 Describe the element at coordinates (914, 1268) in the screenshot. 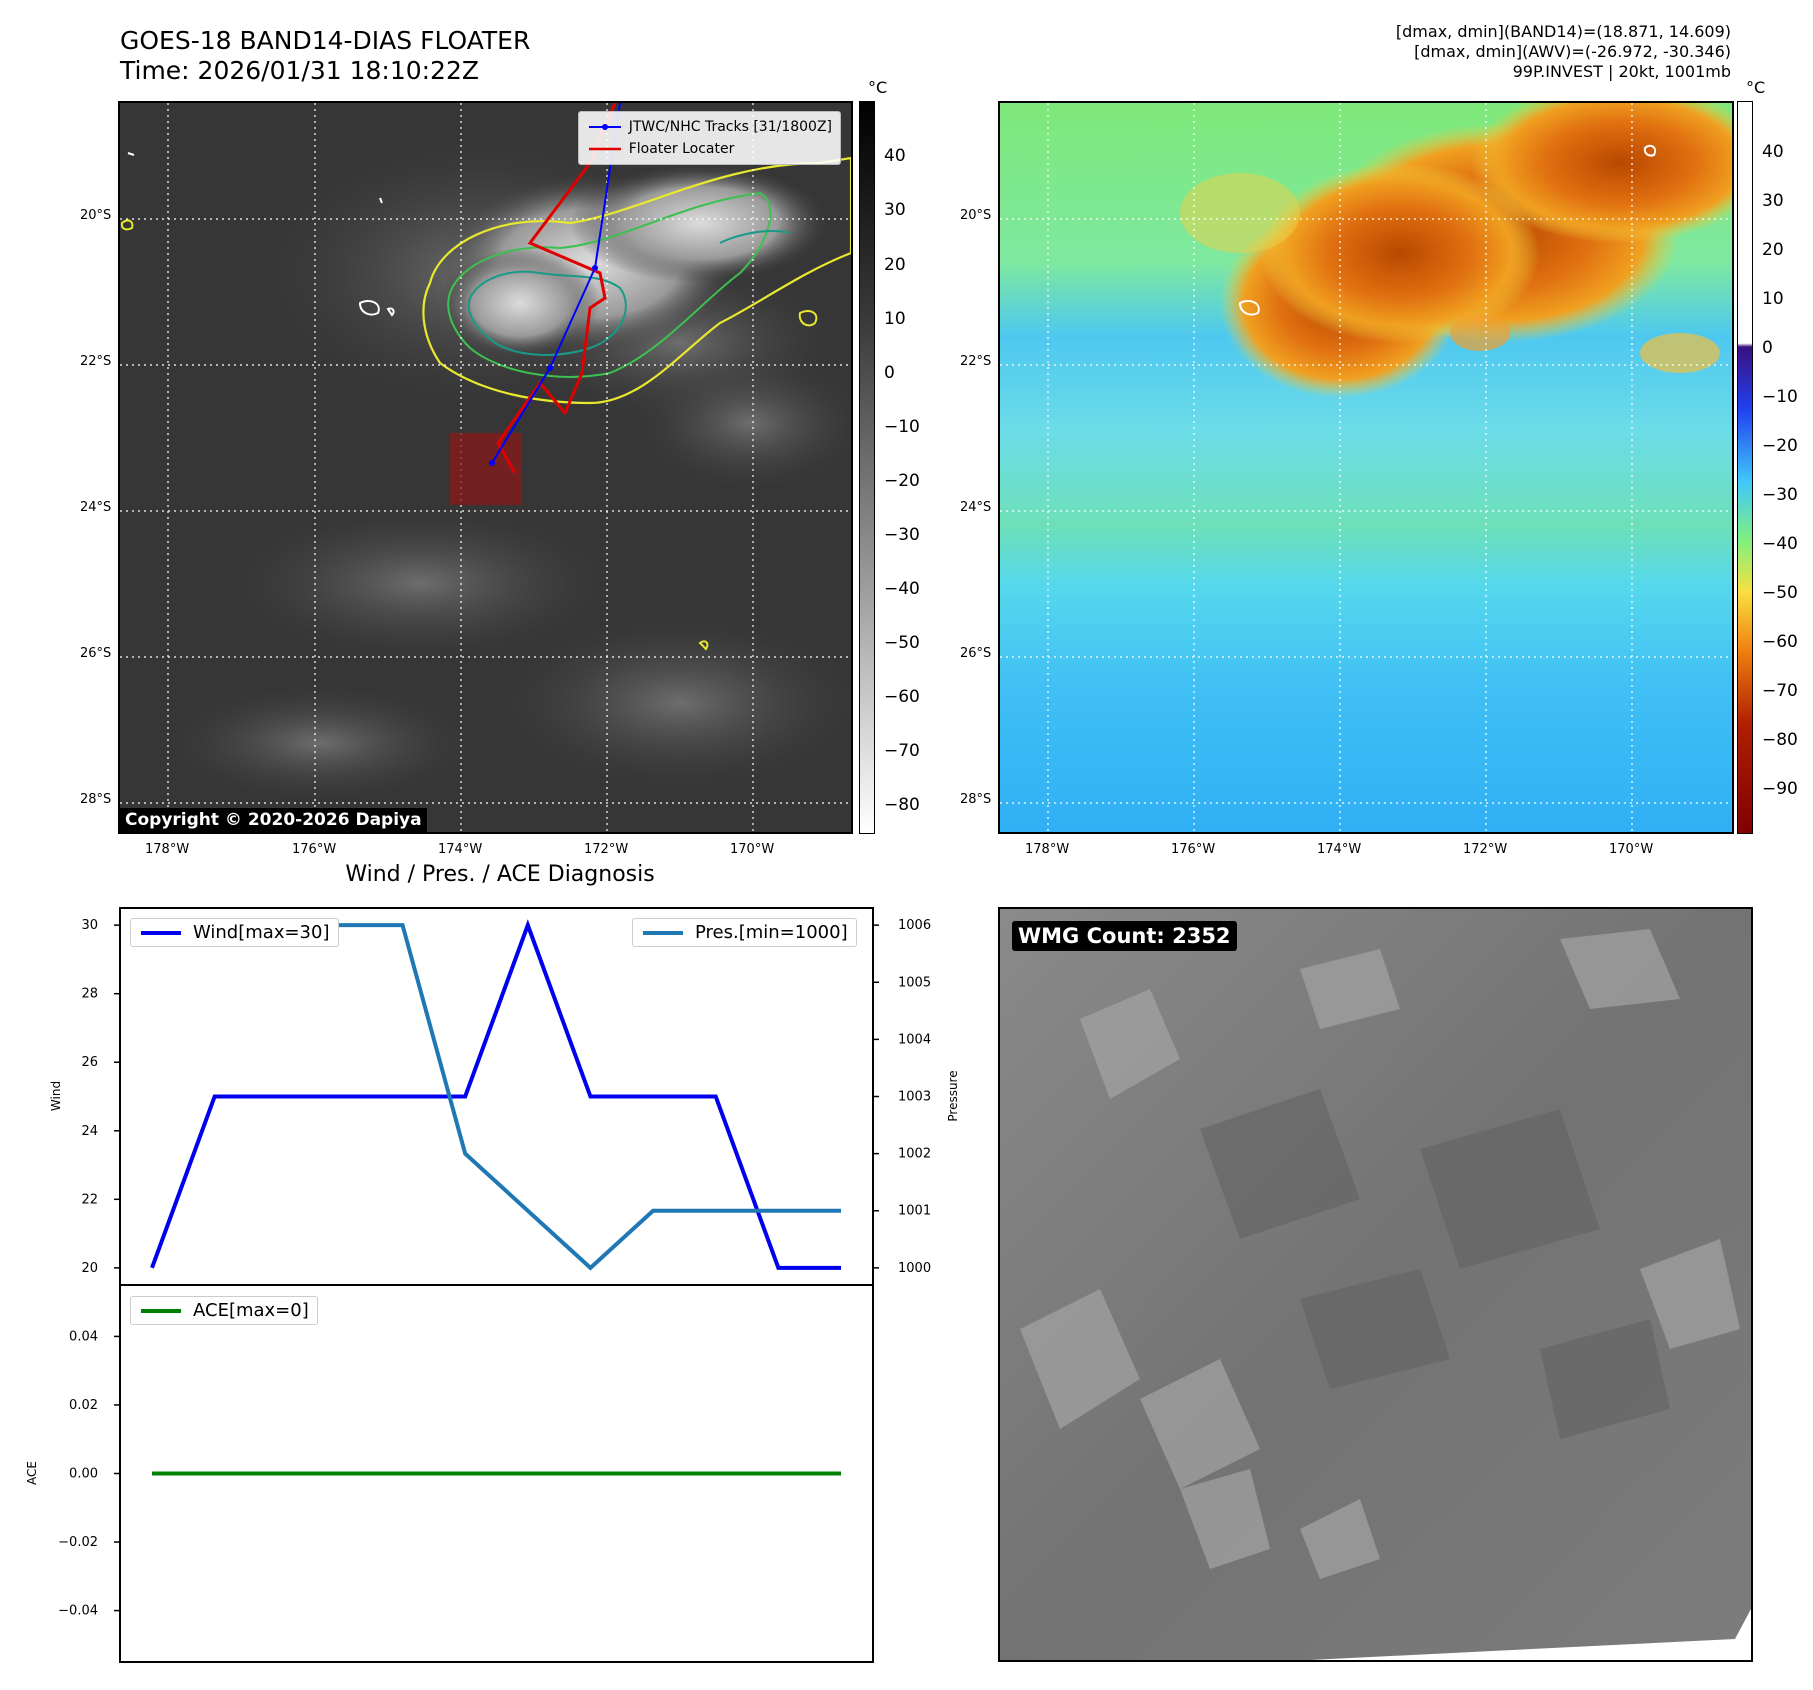

I see `pressure-tick-label: 1000` at that location.